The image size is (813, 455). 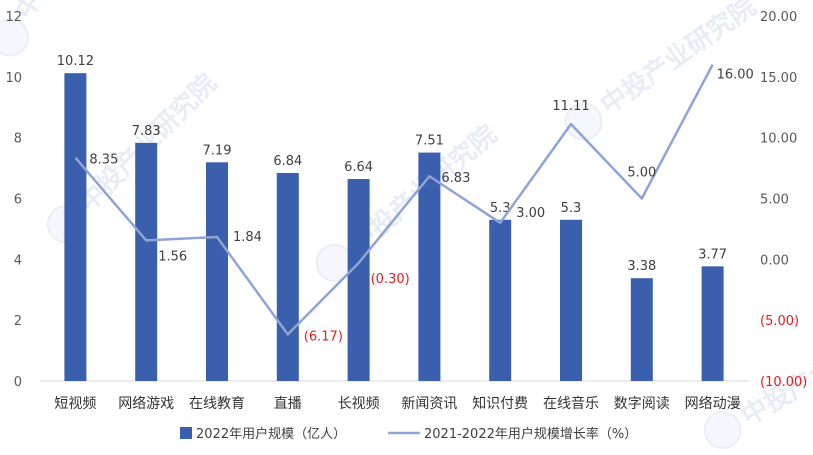 I want to click on right-axis-ticks: (10.00) (5.00) 0.00 5.00 10.00 15.00 20.00, so click(x=783, y=200).